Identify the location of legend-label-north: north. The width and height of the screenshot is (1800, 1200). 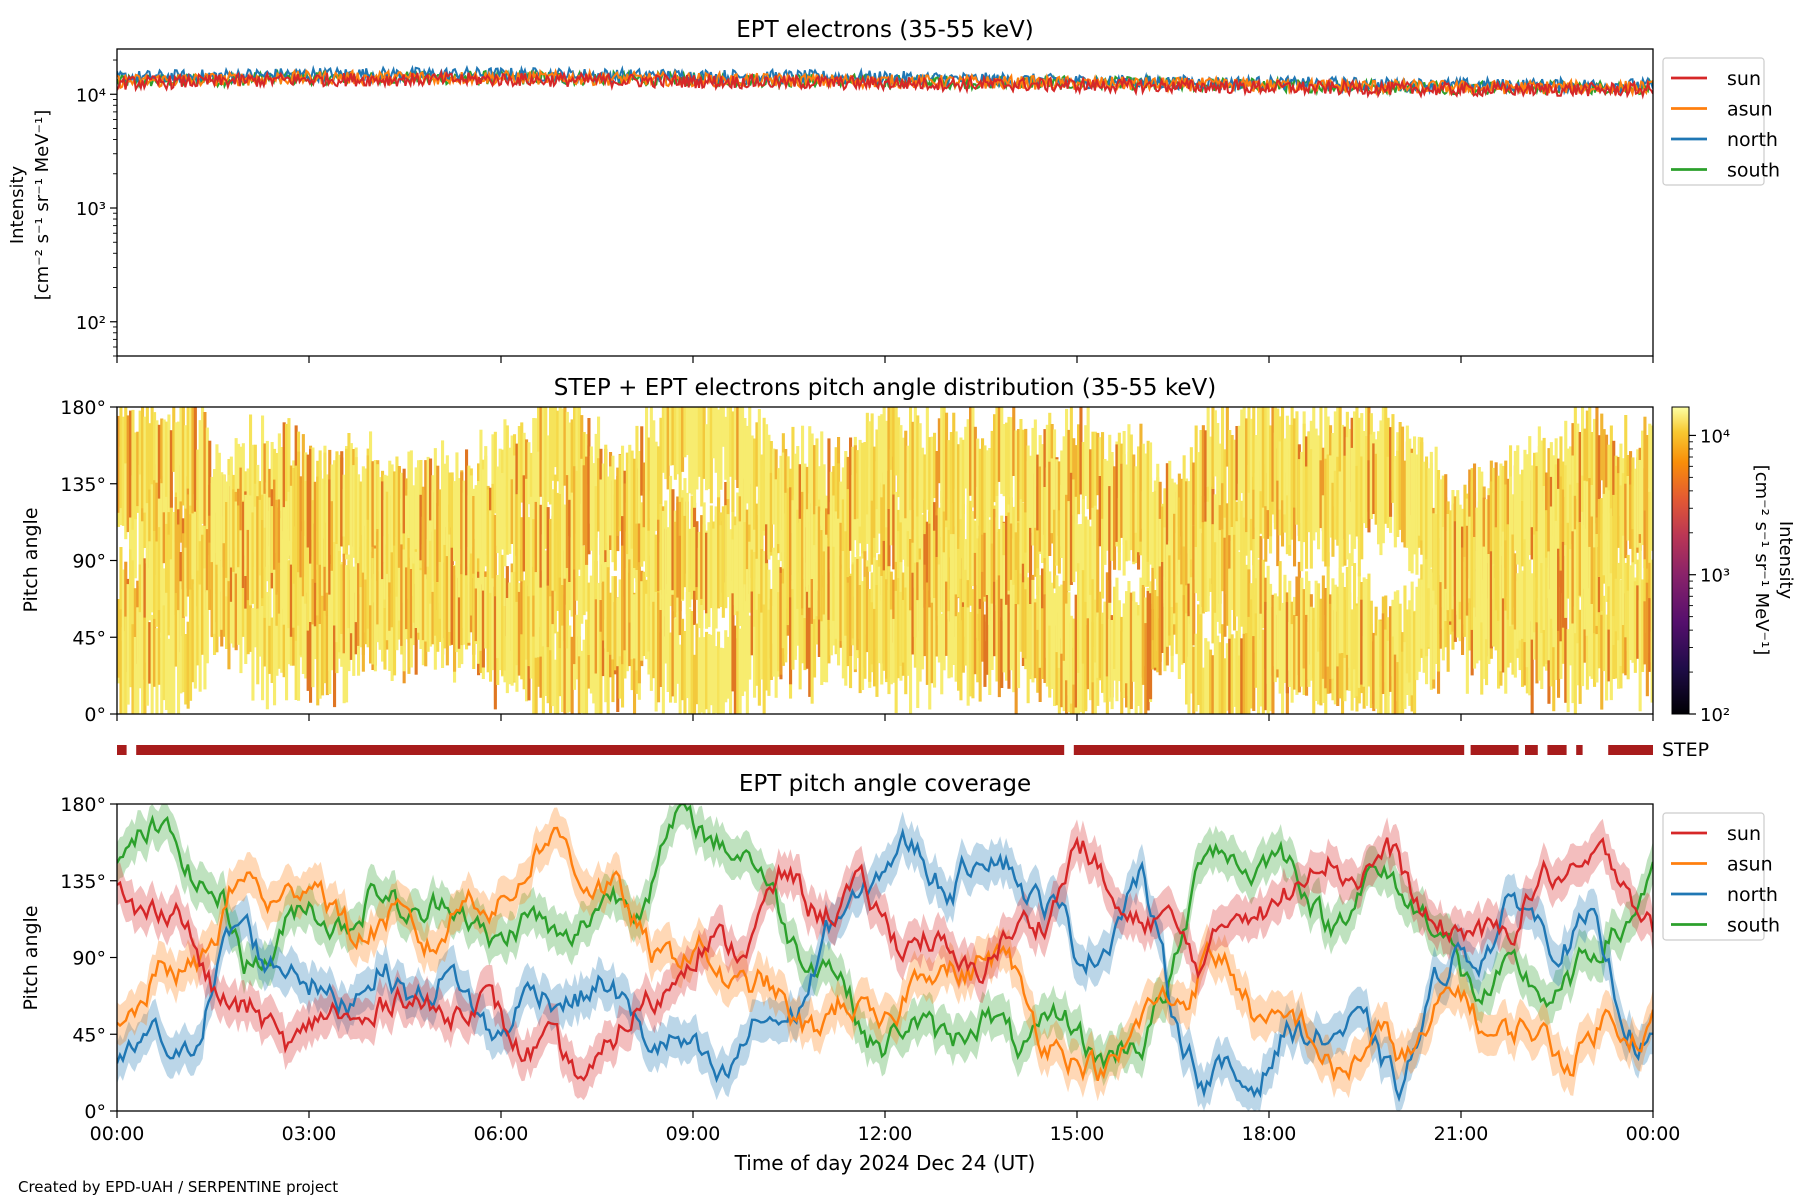
(1752, 895).